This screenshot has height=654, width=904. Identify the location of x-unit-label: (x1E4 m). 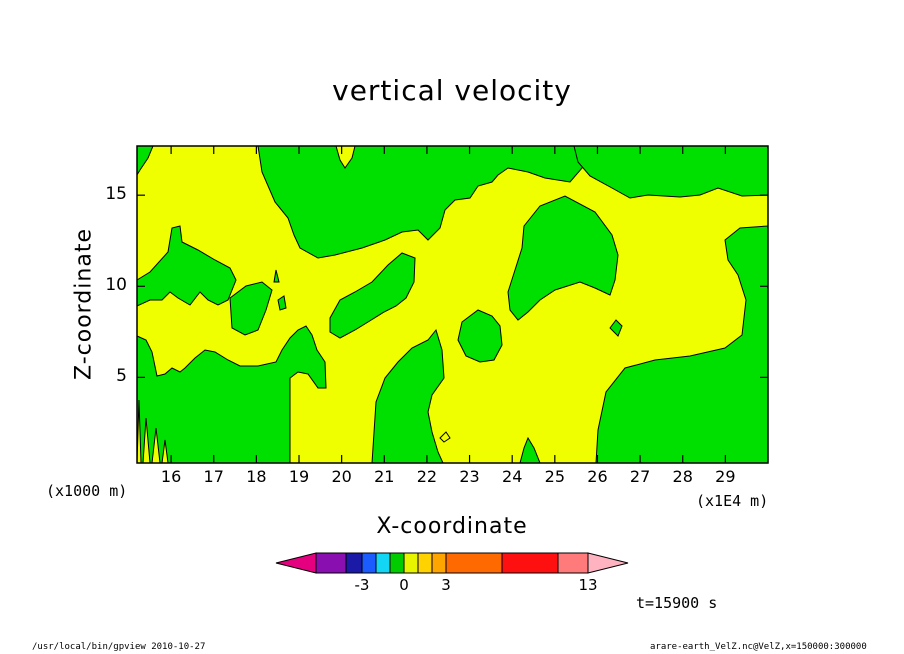
(732, 501).